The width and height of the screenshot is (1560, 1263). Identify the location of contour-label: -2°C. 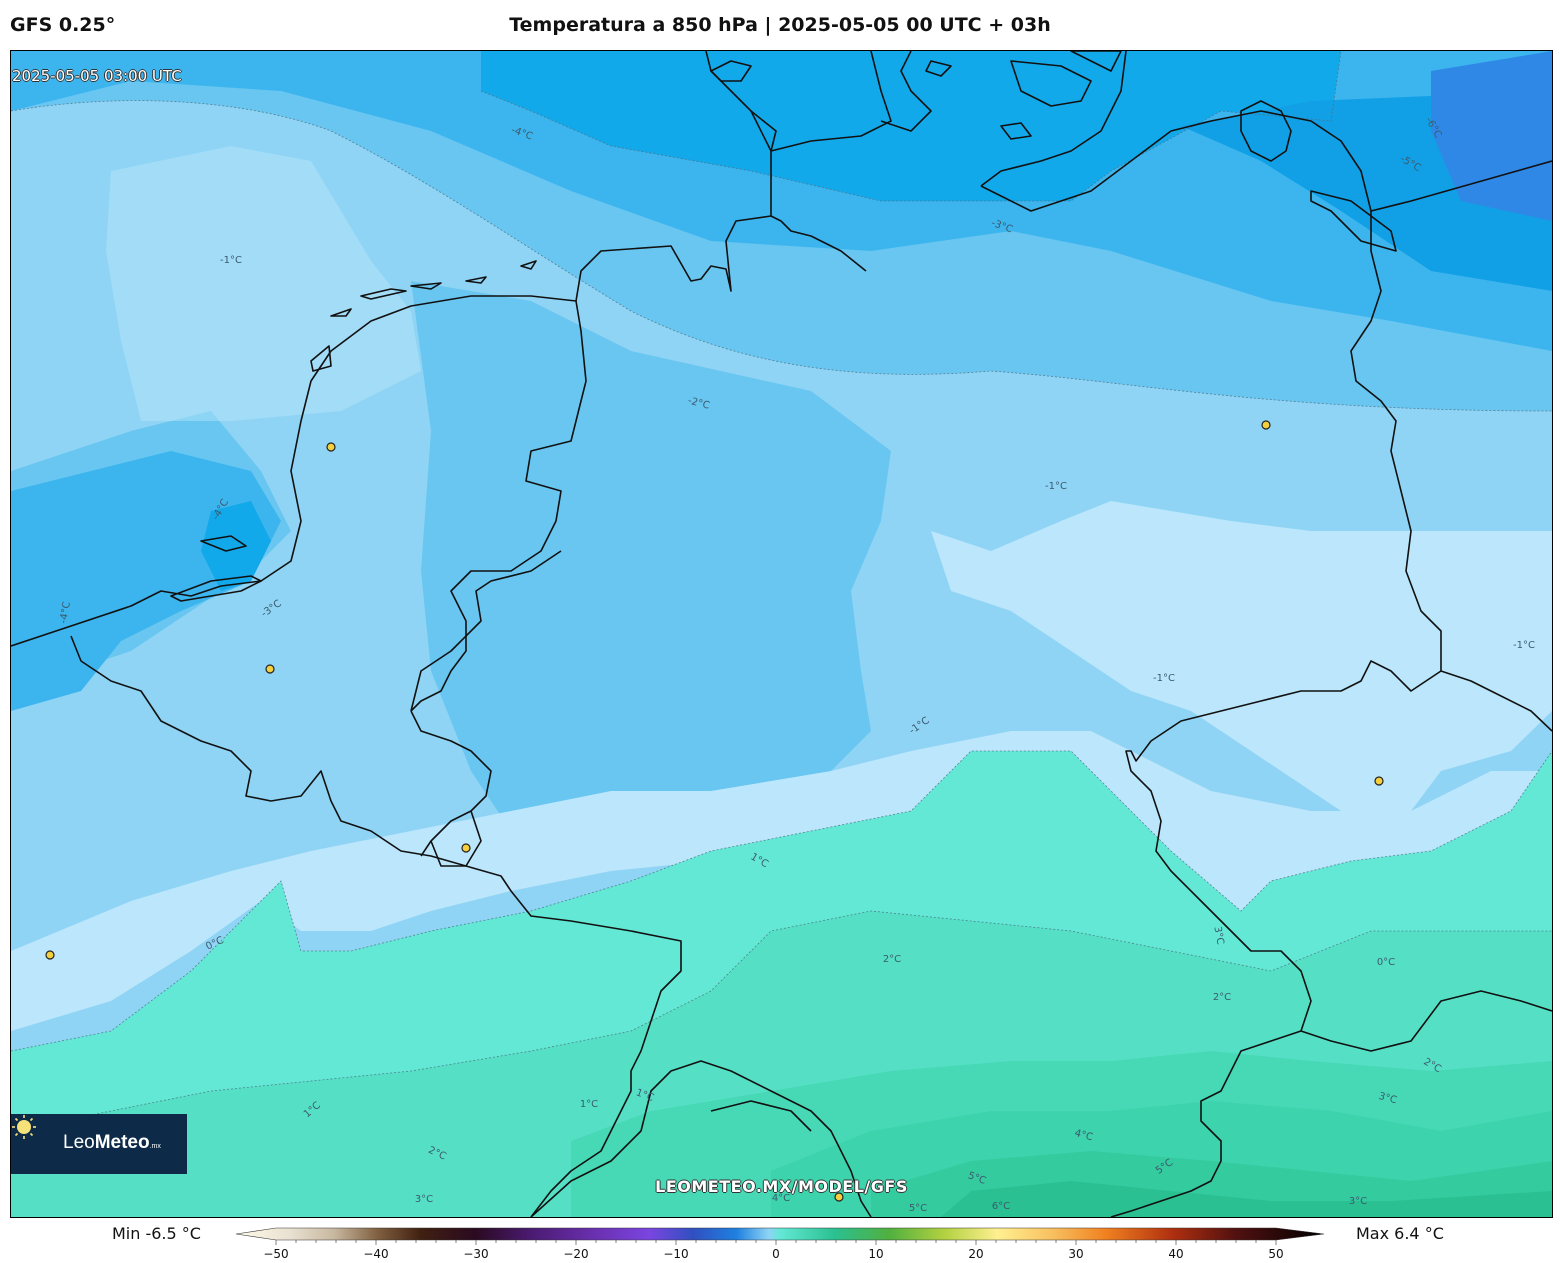
(699, 403).